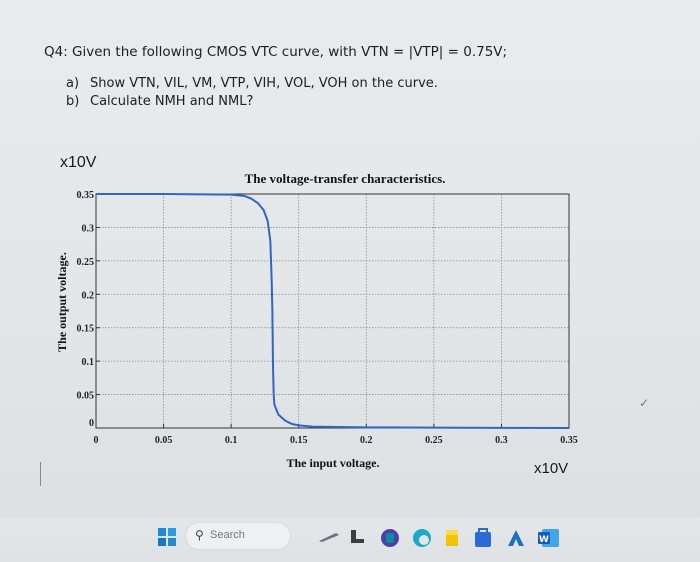 The width and height of the screenshot is (700, 562). What do you see at coordinates (644, 403) in the screenshot?
I see `checkmark-icon: ✓` at bounding box center [644, 403].